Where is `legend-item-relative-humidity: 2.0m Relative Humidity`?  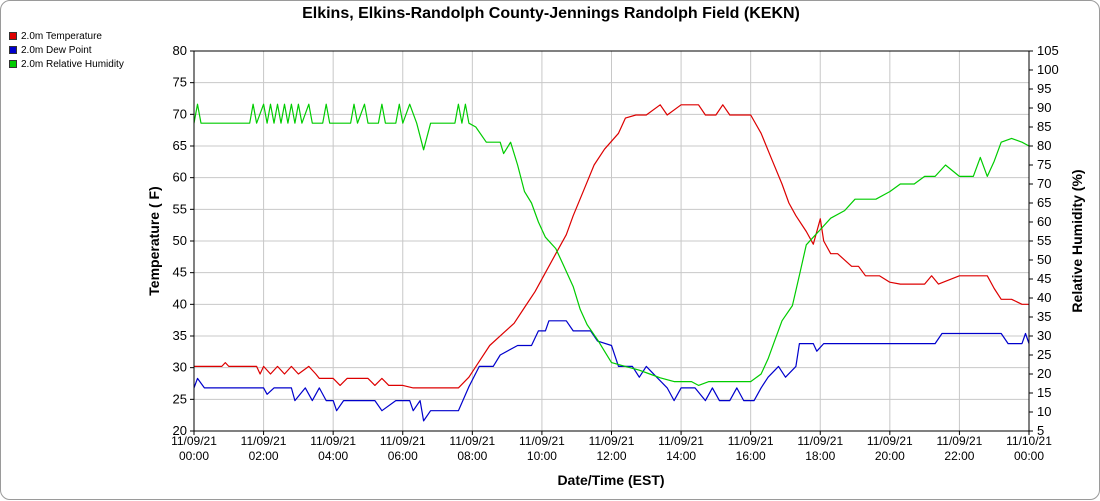 legend-item-relative-humidity: 2.0m Relative Humidity is located at coordinates (66, 64).